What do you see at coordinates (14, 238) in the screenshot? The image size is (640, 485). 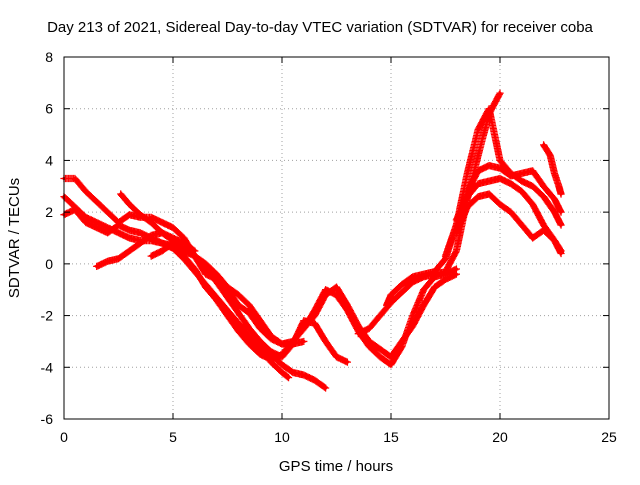 I see `y-axis-label: SDTVAR / TECUs` at bounding box center [14, 238].